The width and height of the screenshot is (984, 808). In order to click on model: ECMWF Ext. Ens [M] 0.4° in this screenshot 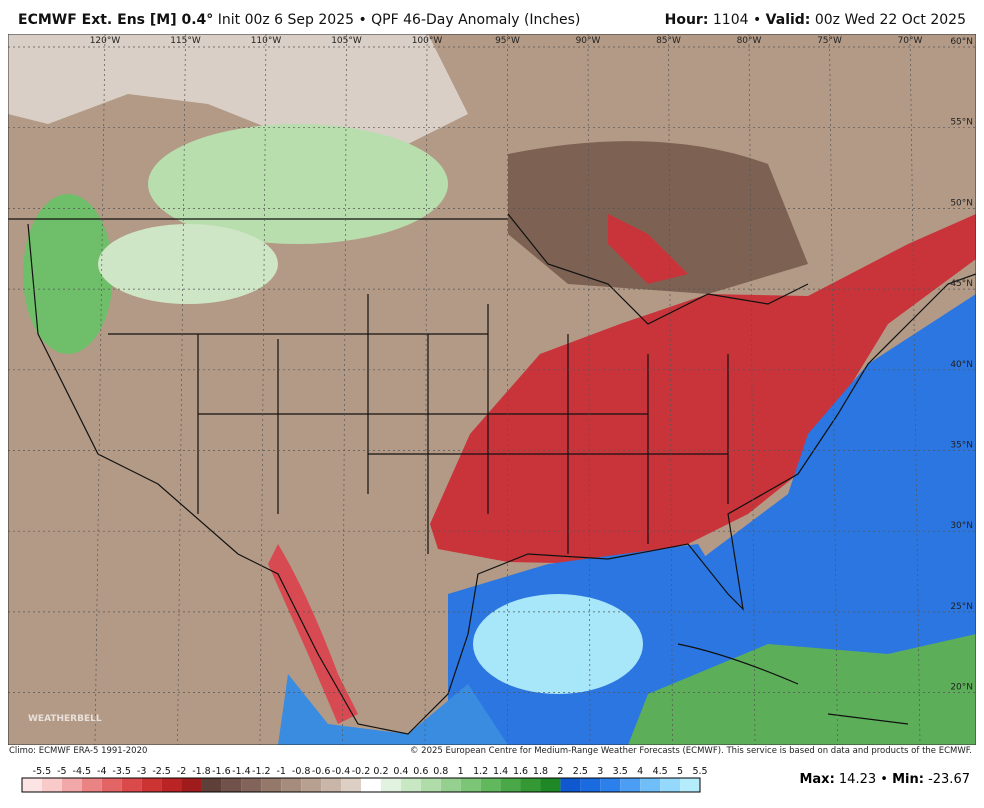, I will do `click(116, 20)`.